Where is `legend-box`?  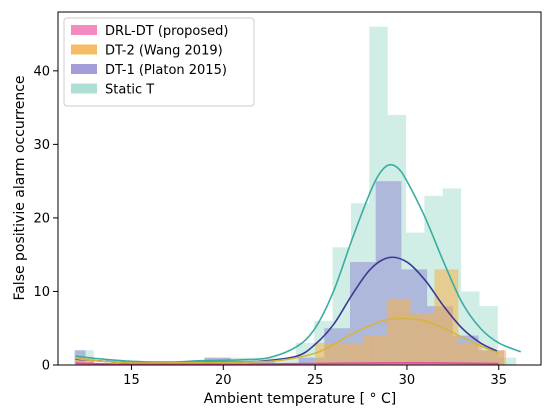 legend-box is located at coordinates (159, 62).